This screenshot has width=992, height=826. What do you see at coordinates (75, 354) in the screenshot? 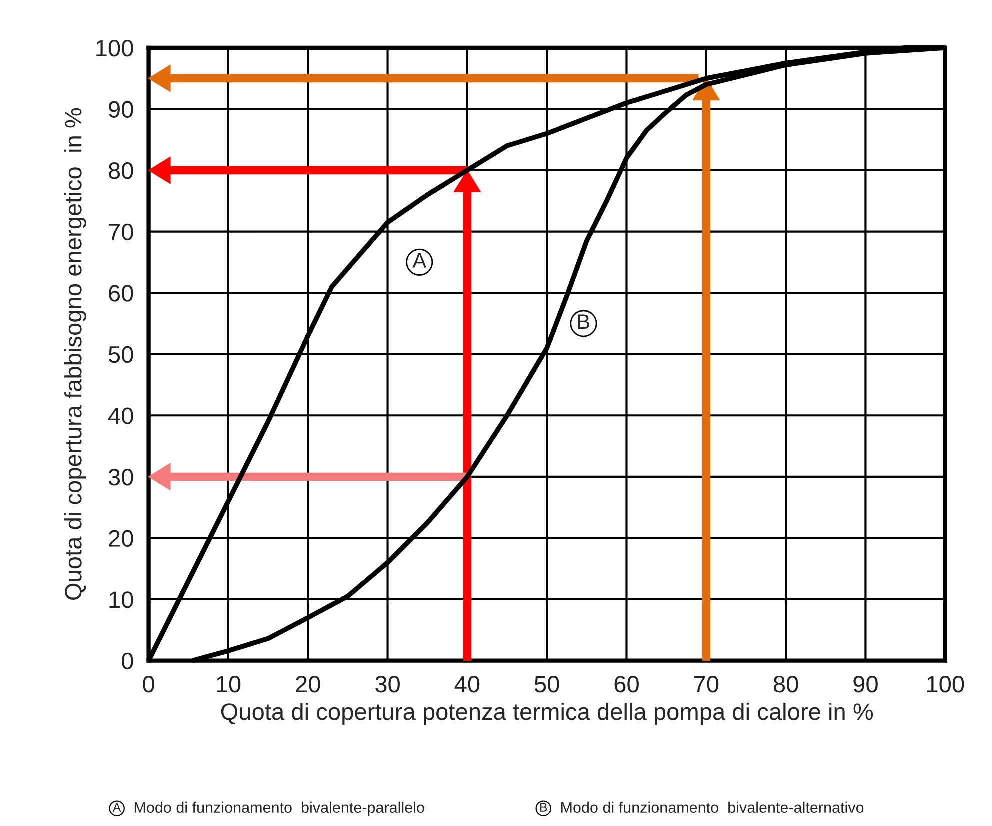
I see `y-axis-title: Quota di copertura fabbisogno energetico in %` at bounding box center [75, 354].